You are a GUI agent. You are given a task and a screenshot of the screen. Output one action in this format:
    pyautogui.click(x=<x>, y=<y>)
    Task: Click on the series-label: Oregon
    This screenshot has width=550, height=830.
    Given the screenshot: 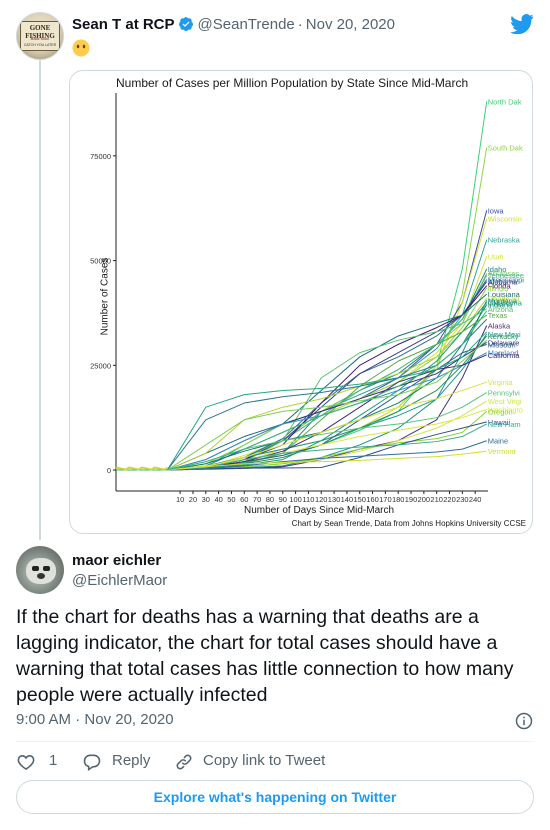 What is the action you would take?
    pyautogui.click(x=500, y=411)
    